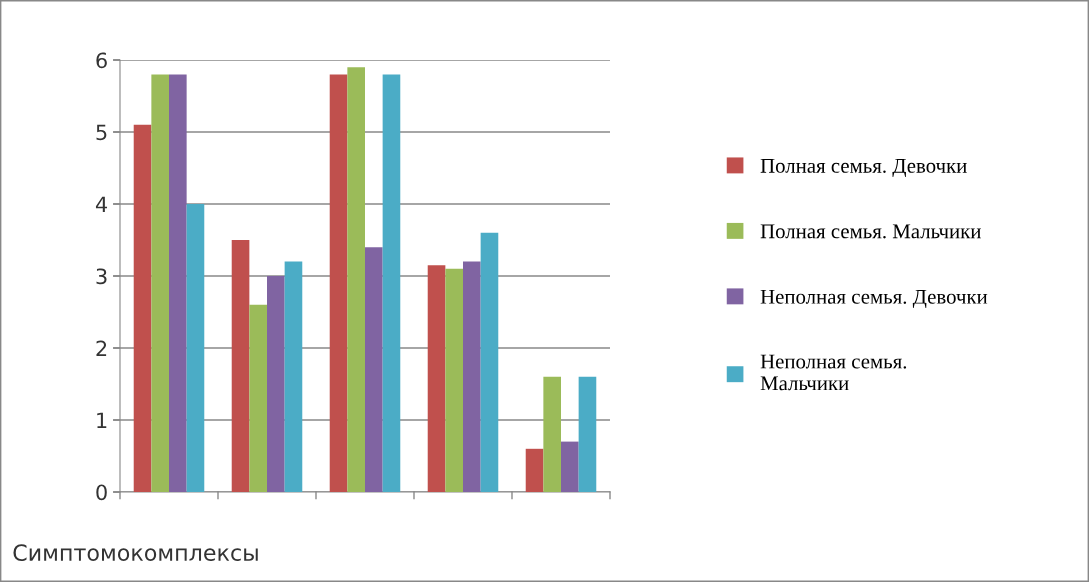 This screenshot has height=582, width=1089. Describe the element at coordinates (101, 132) in the screenshot. I see `y-tick-label: 5` at that location.